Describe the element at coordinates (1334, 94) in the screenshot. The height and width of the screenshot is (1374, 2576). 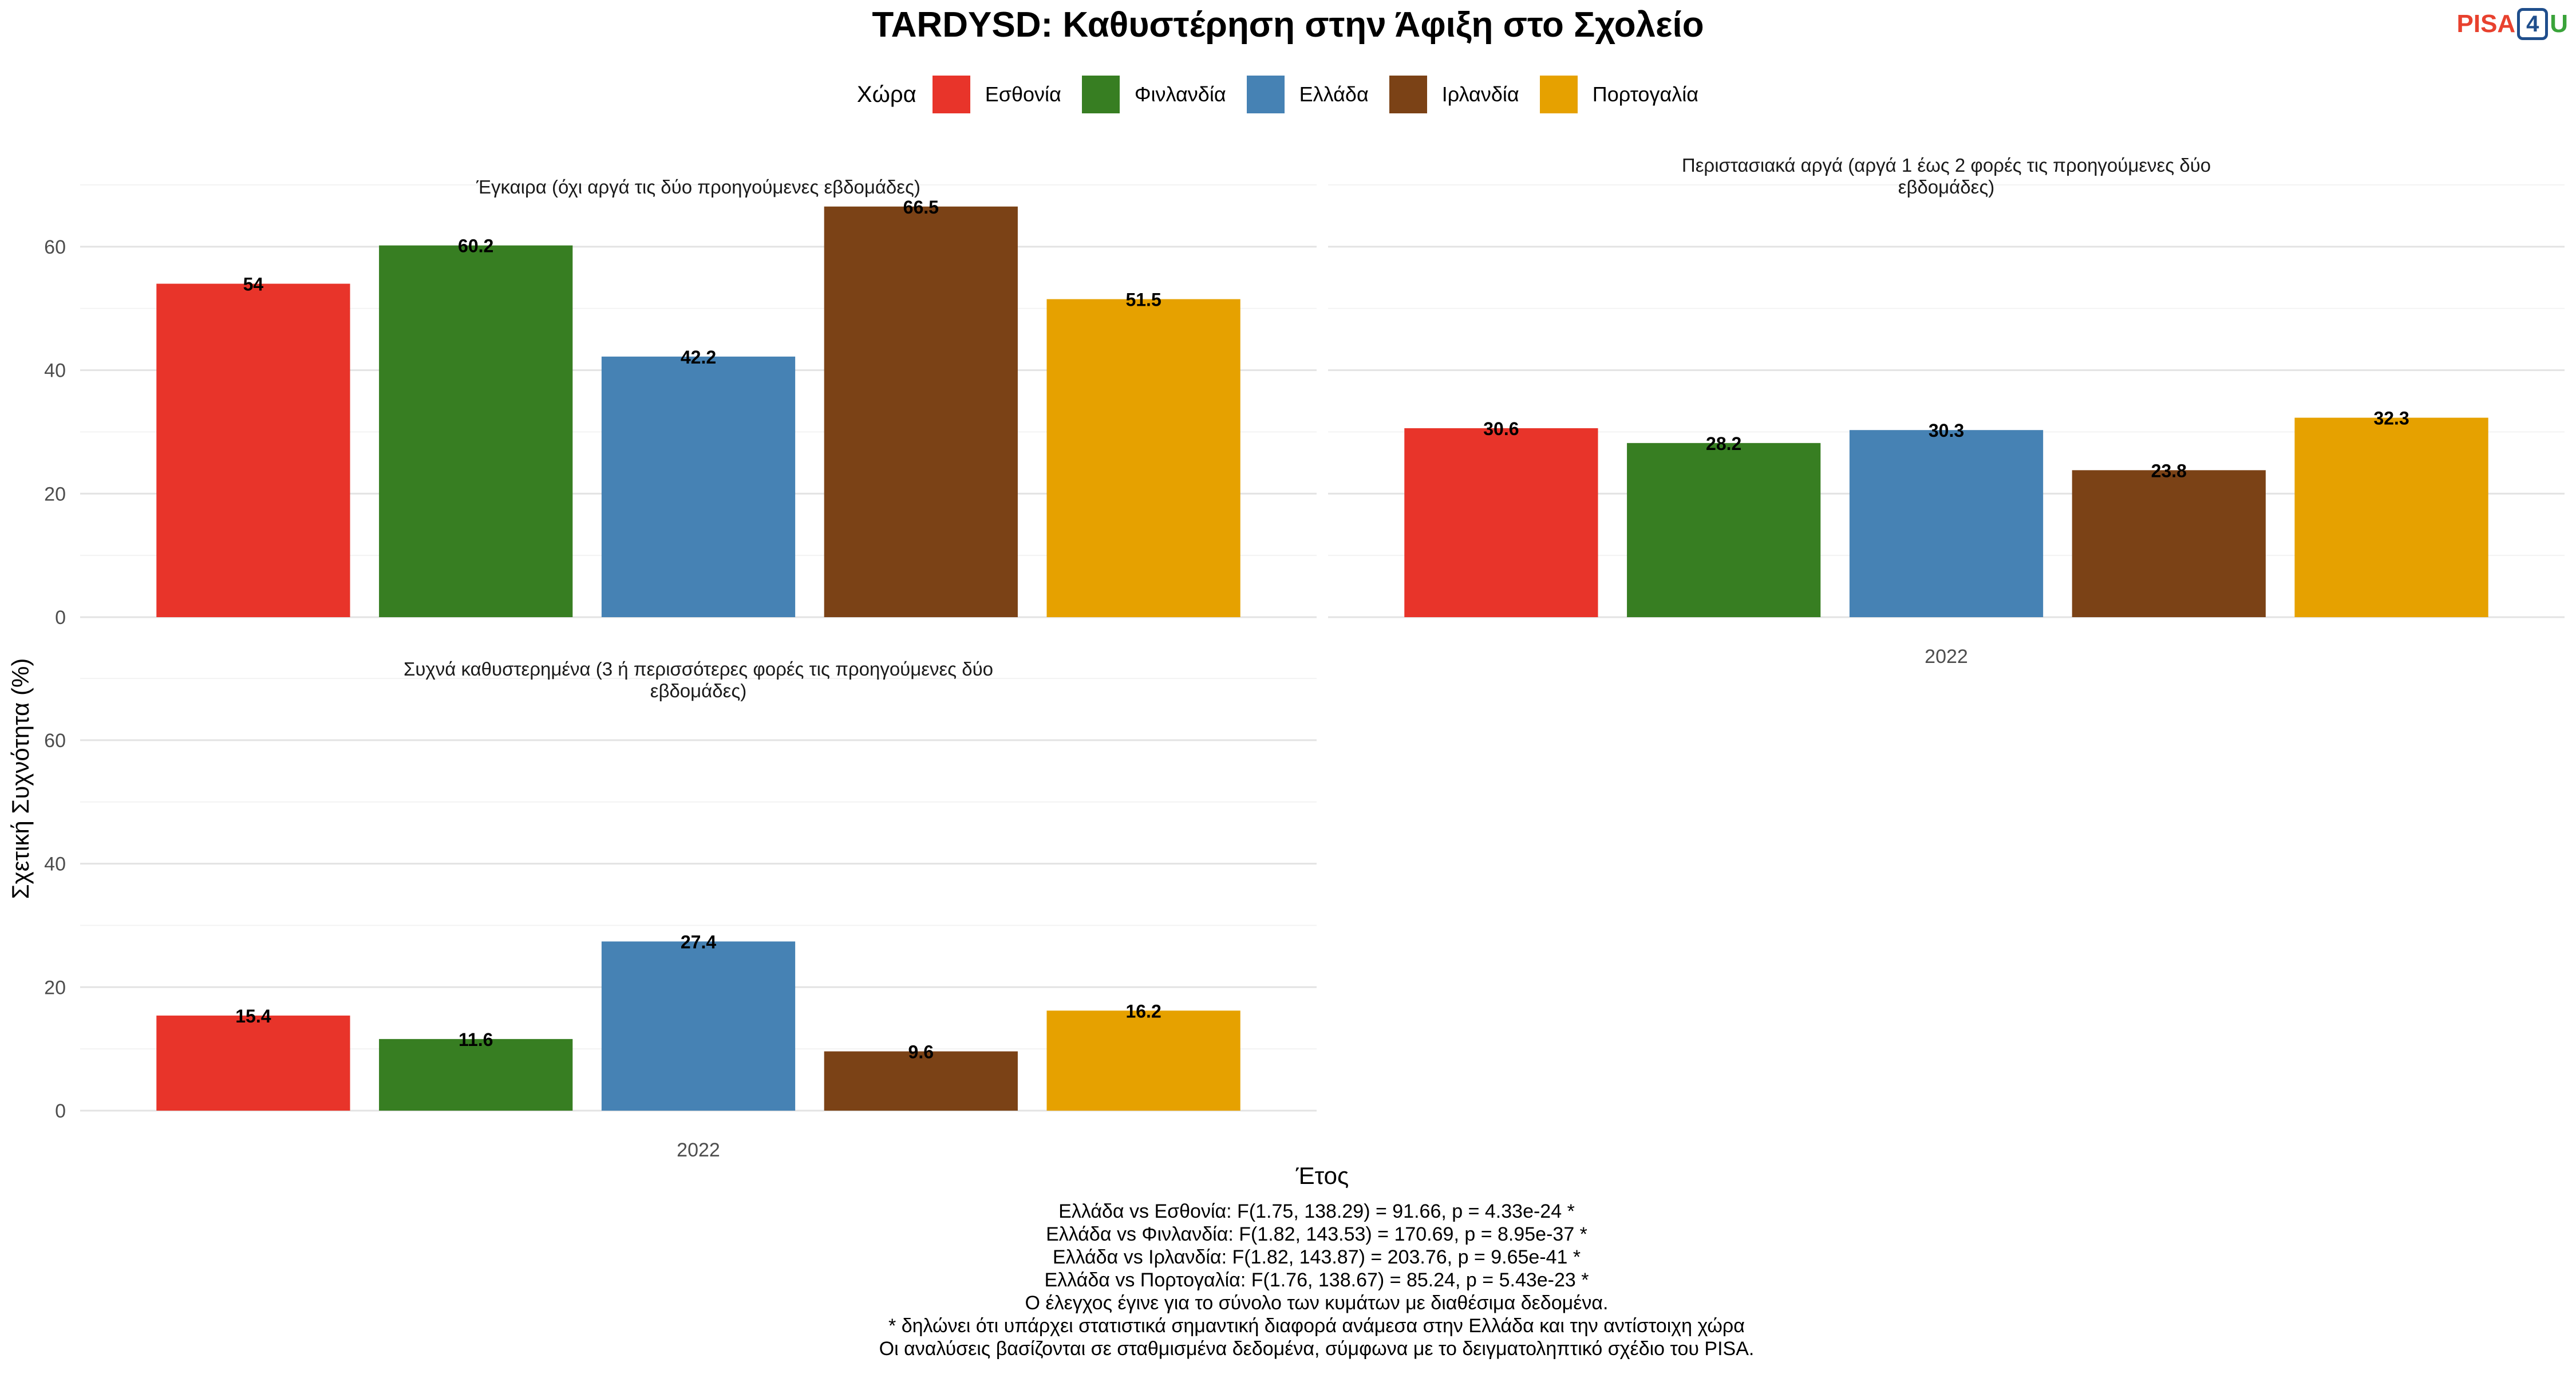
I see `legend-label-greece: Ελλάδα` at that location.